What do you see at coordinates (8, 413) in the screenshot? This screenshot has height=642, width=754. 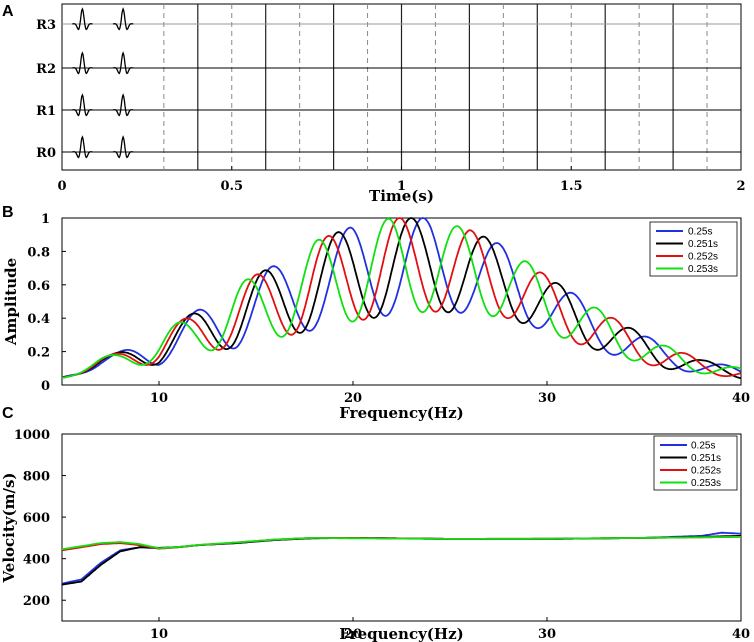 I see `panel-letter-c: C` at bounding box center [8, 413].